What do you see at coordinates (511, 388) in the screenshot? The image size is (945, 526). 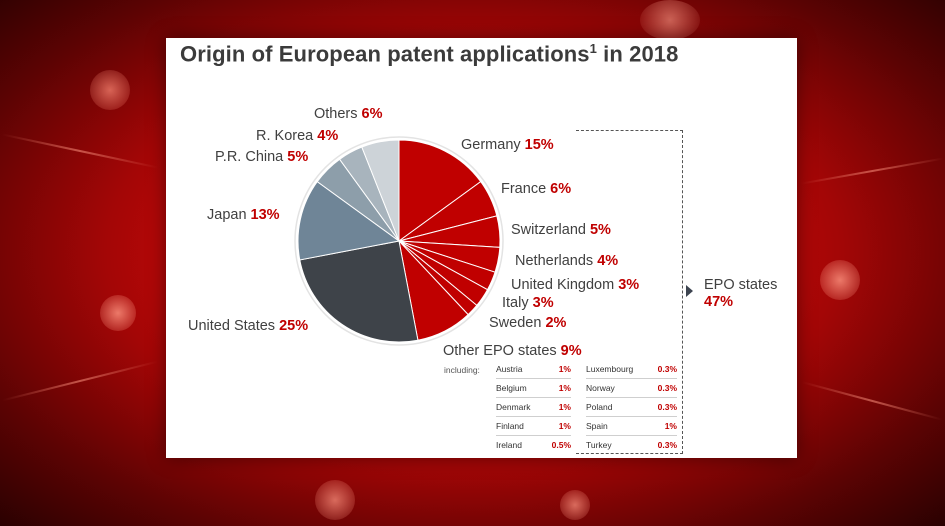 I see `country-name: Belgium` at bounding box center [511, 388].